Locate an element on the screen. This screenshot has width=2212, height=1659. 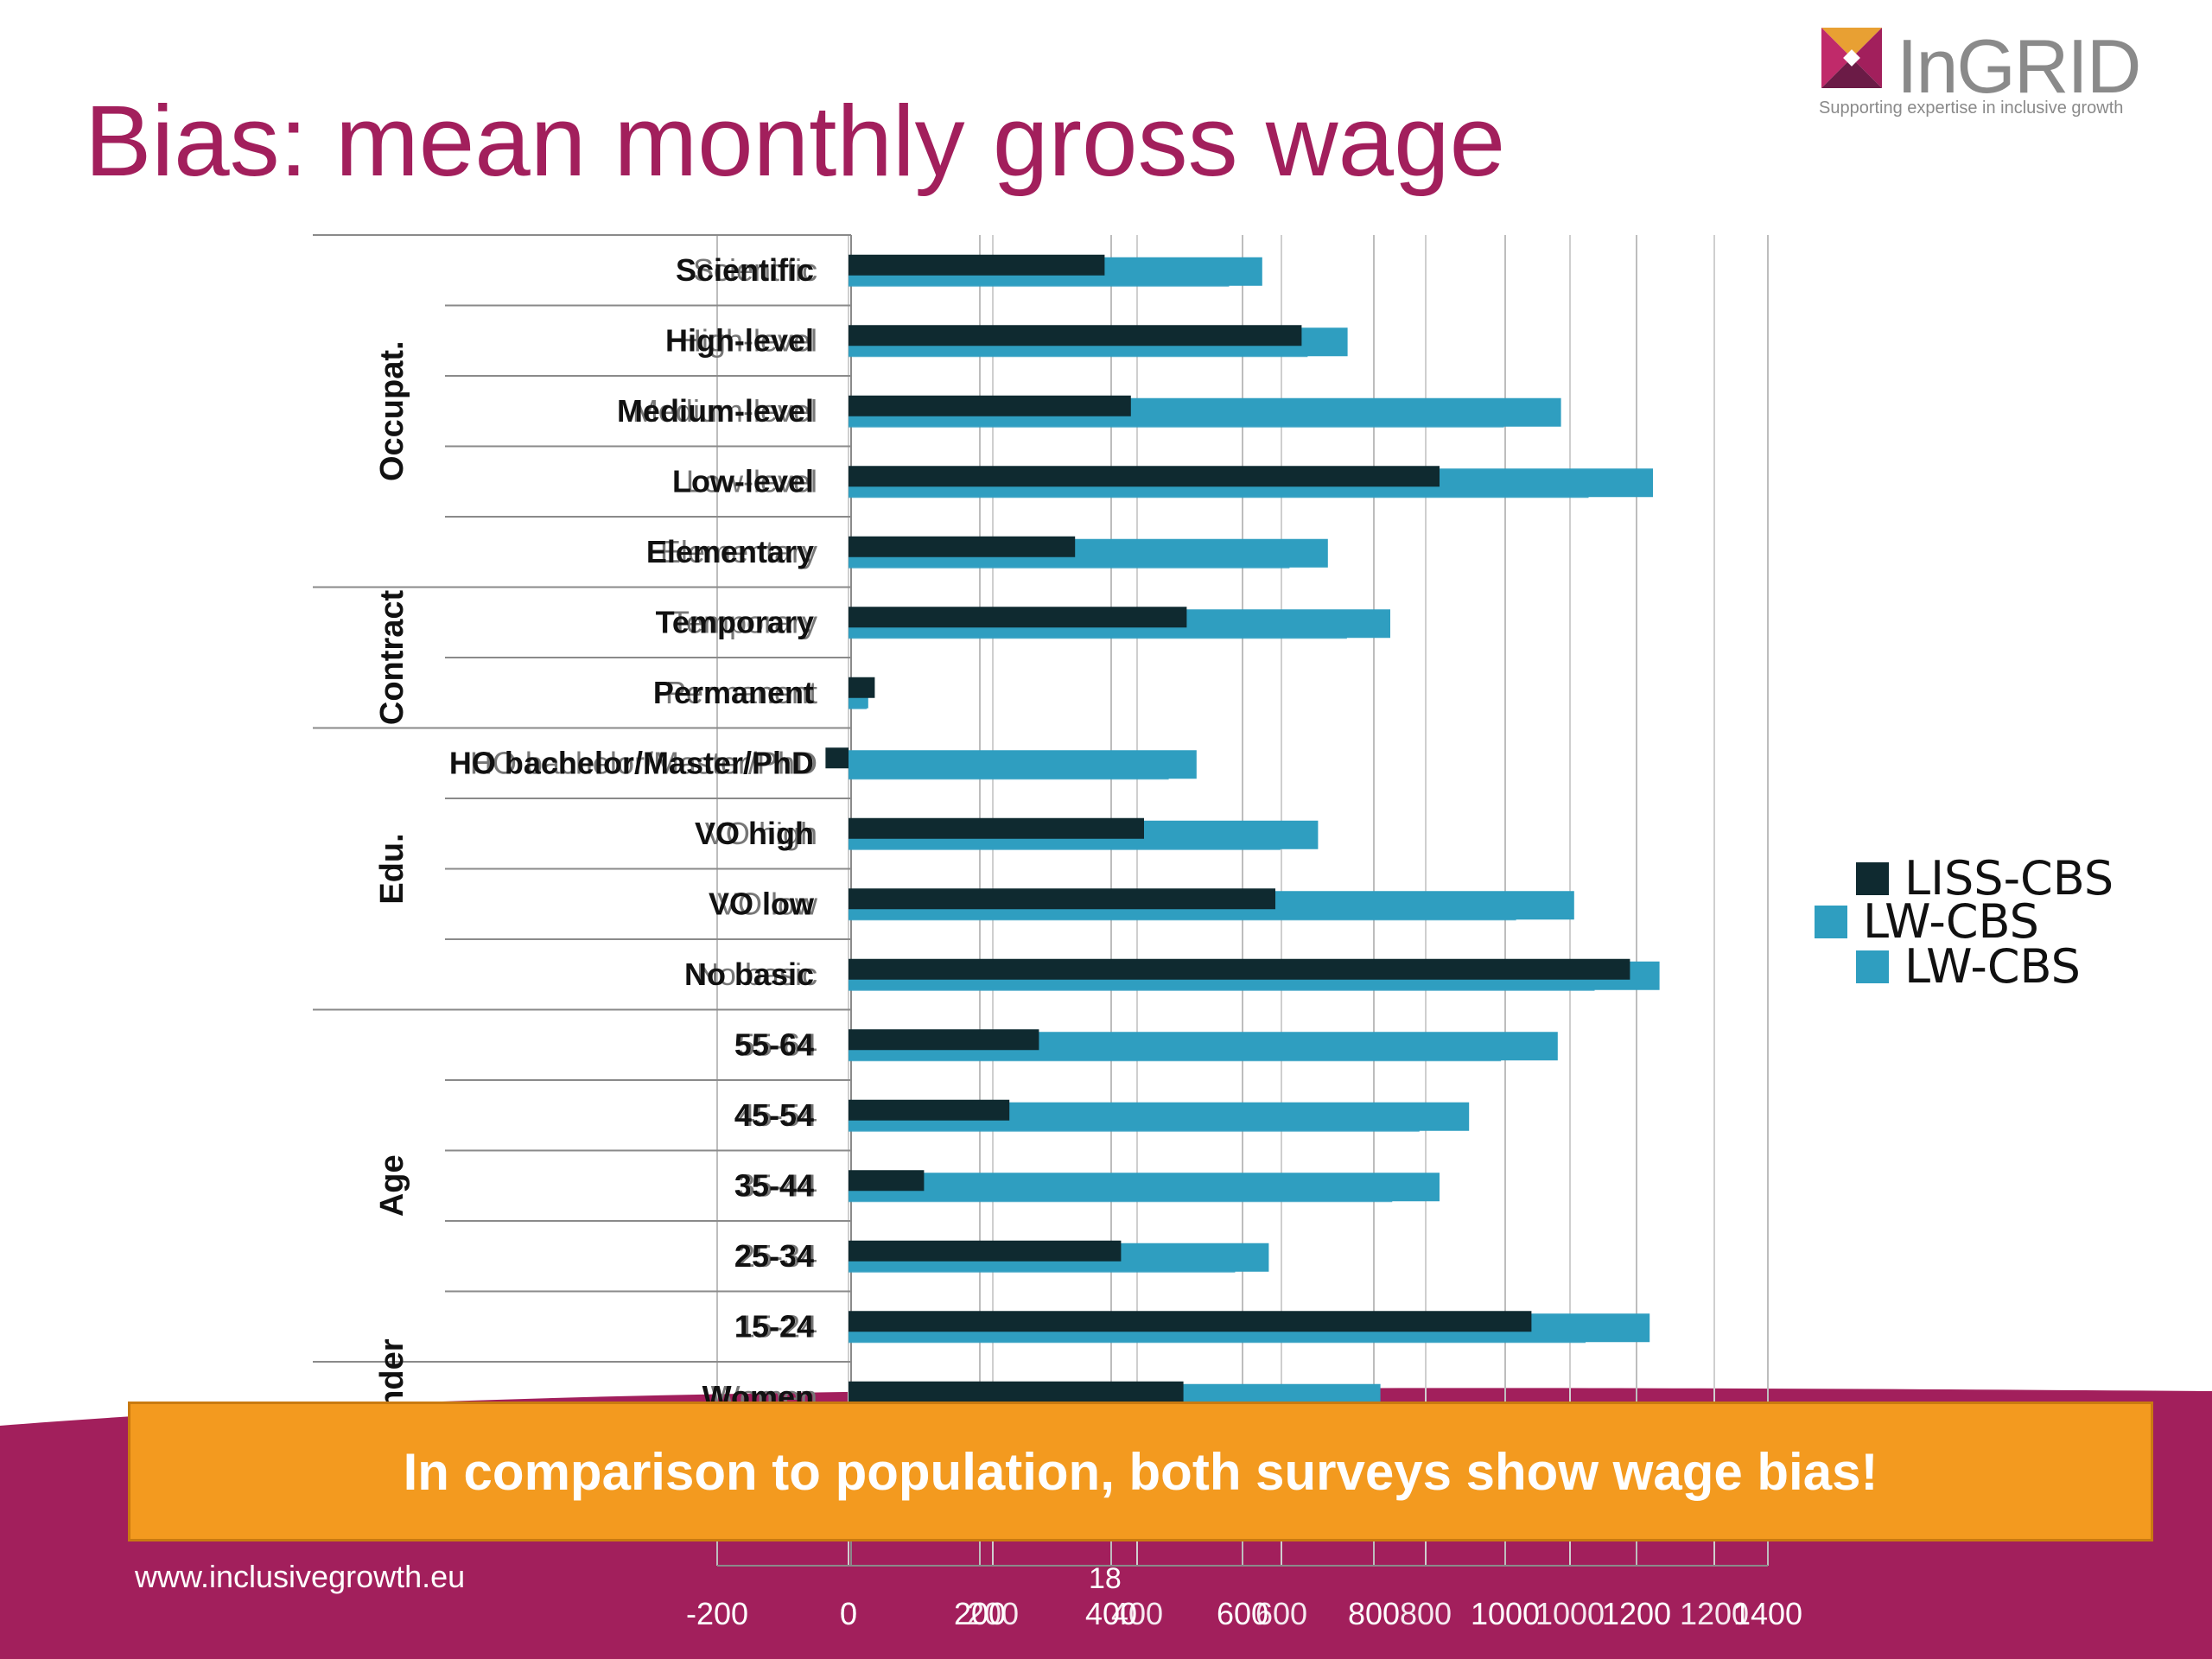
category-label: 15-24 is located at coordinates (774, 1326).